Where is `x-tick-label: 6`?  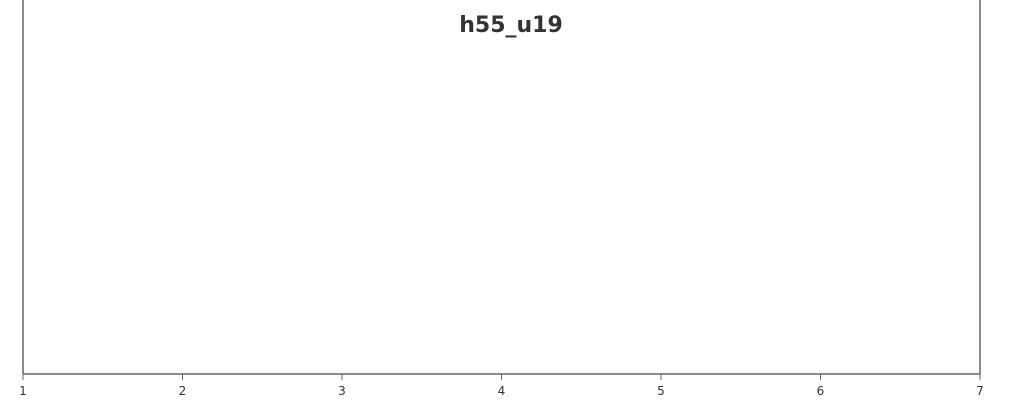
x-tick-label: 6 is located at coordinates (821, 391).